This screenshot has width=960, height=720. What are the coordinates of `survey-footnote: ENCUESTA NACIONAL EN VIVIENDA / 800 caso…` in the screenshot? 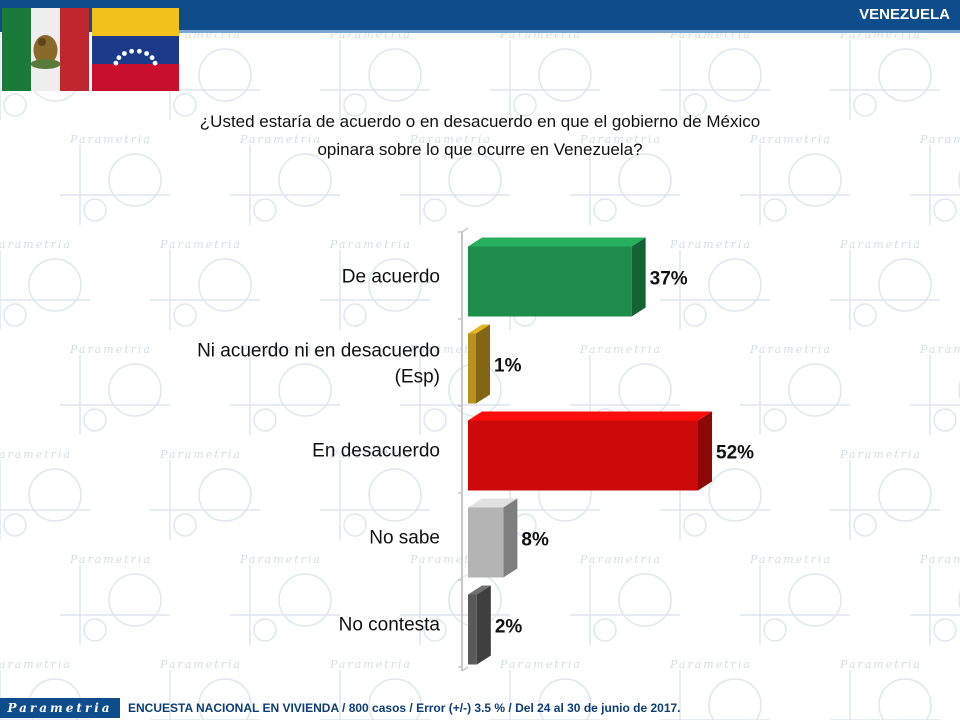 It's located at (404, 708).